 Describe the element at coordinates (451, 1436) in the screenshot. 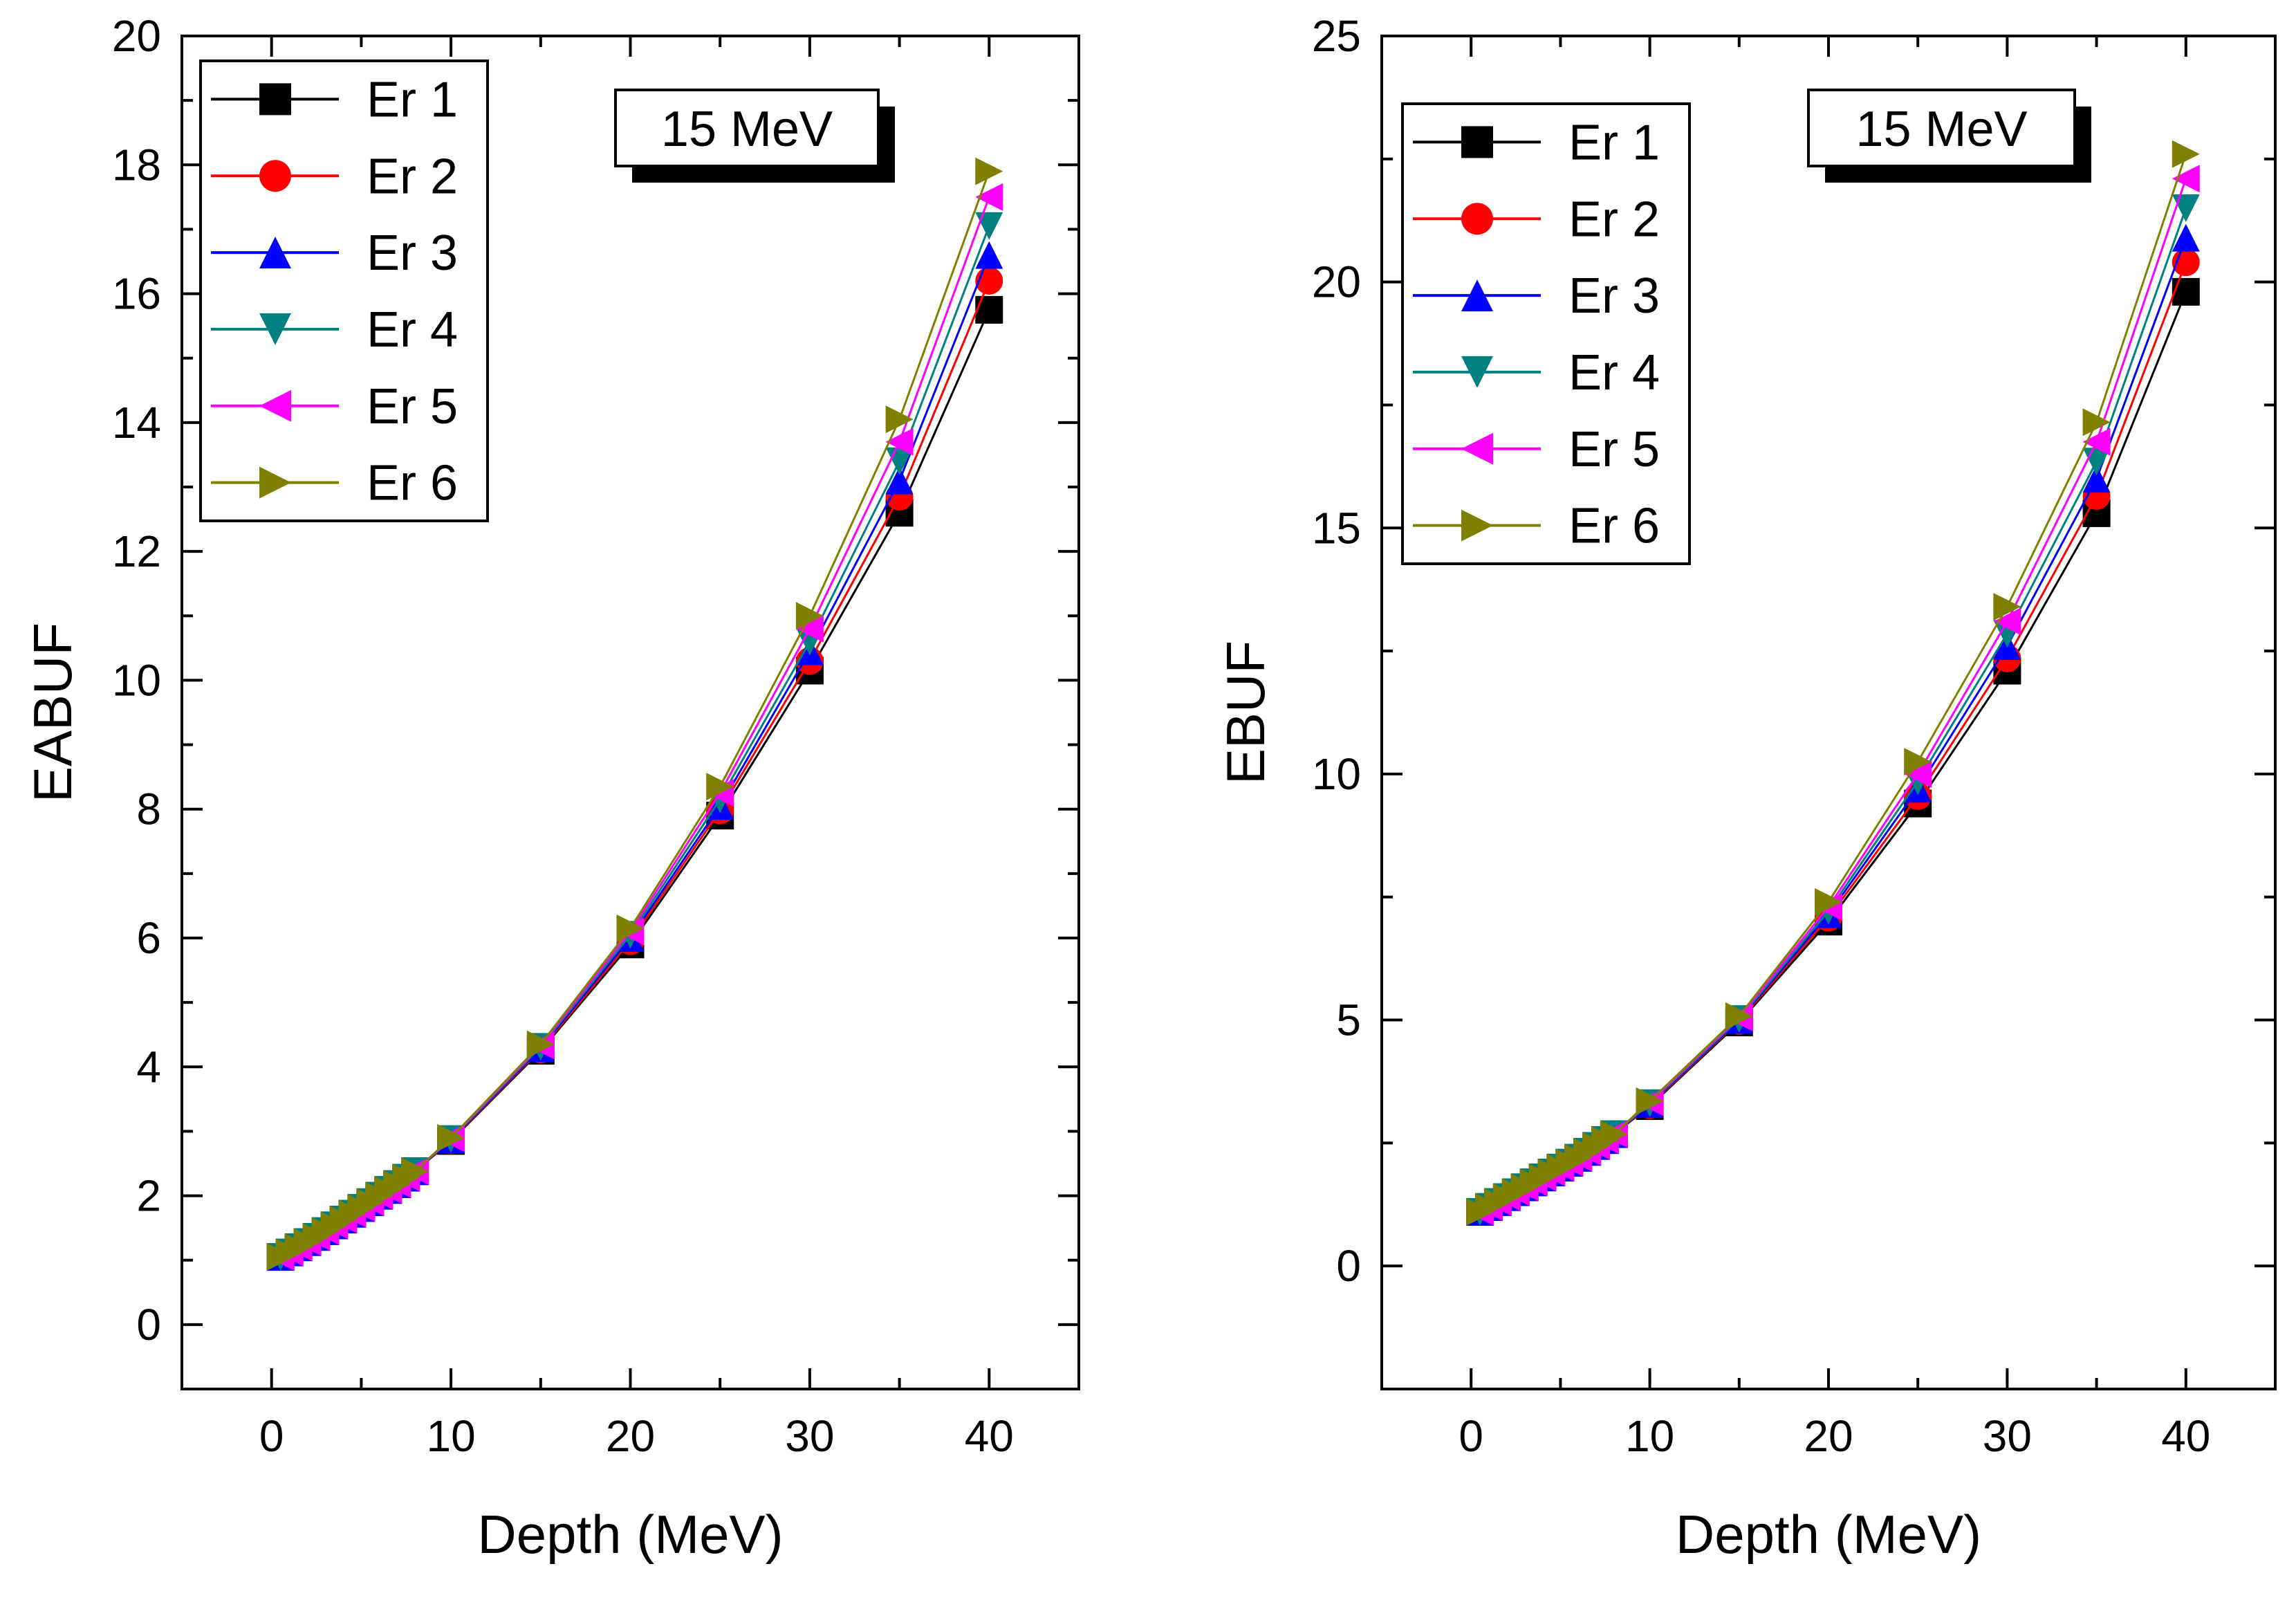

I see `left-x-tick-label: 10` at that location.